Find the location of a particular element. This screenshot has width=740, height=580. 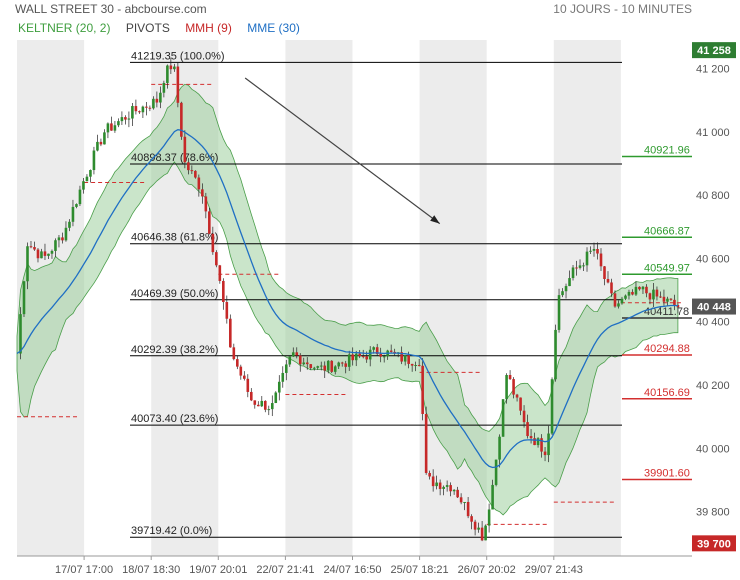

high-price-badge is located at coordinates (714, 50).